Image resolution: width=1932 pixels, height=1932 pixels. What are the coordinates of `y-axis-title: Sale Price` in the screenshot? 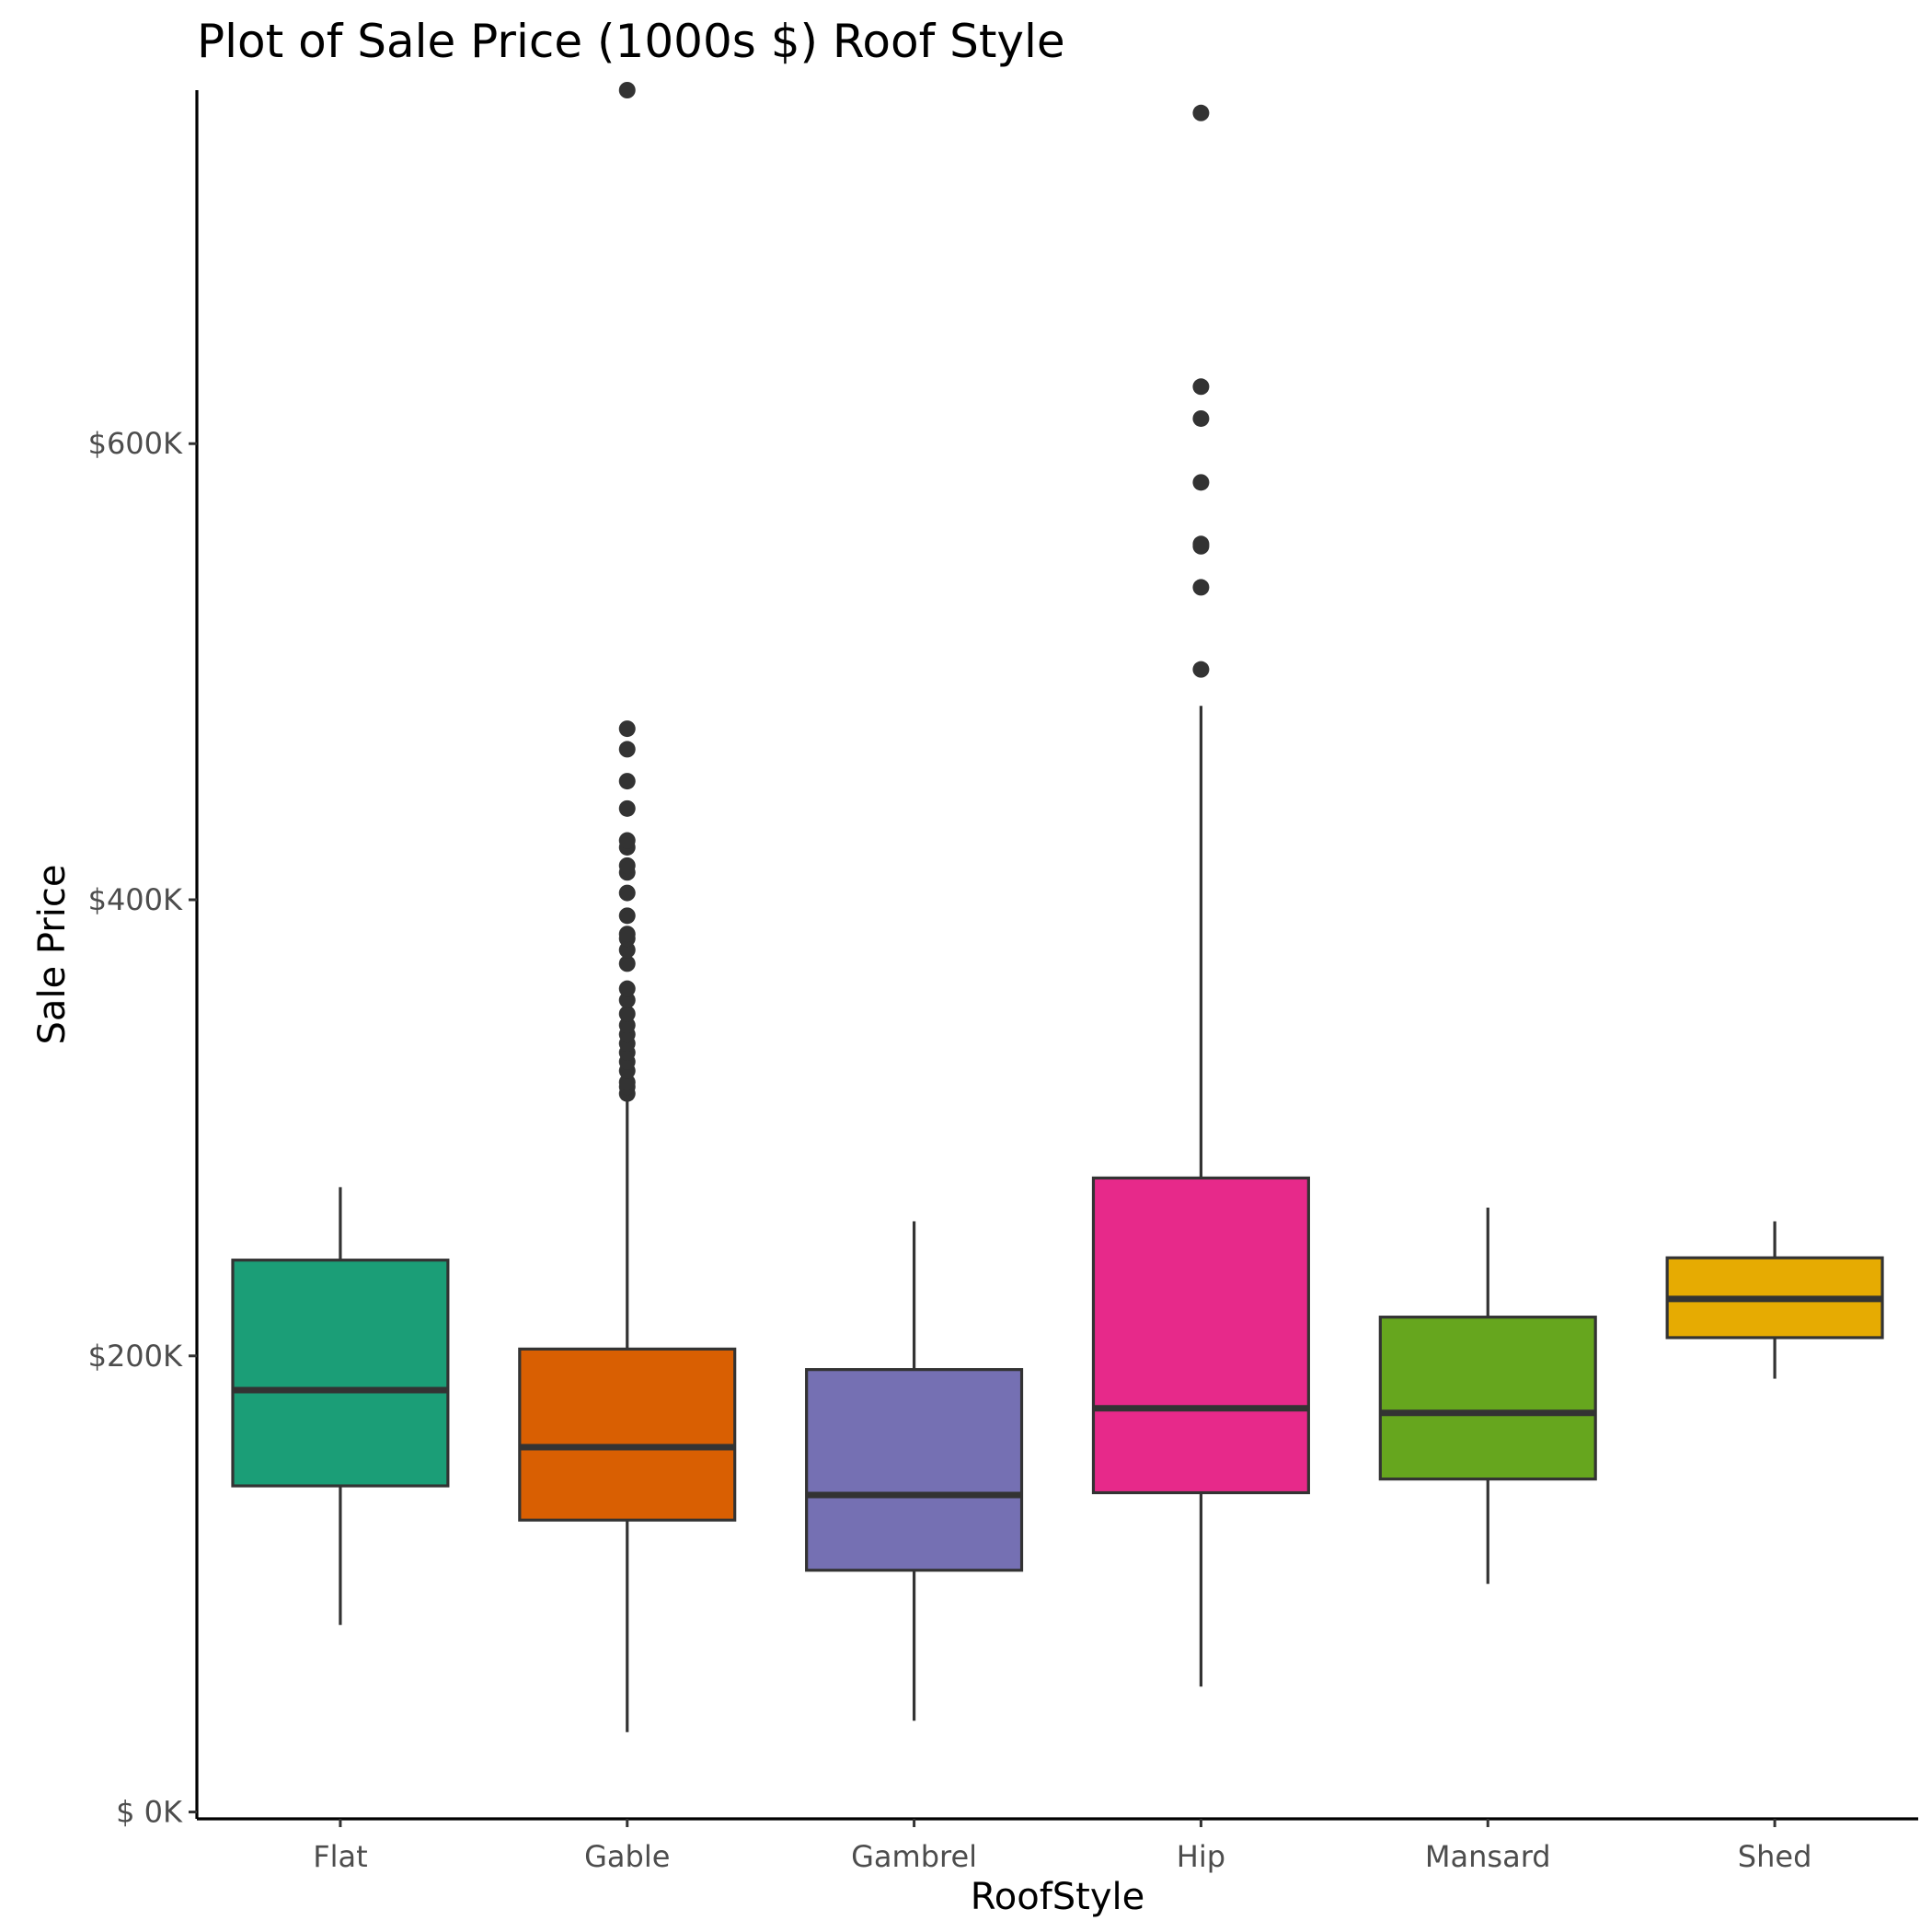 It's located at (52, 955).